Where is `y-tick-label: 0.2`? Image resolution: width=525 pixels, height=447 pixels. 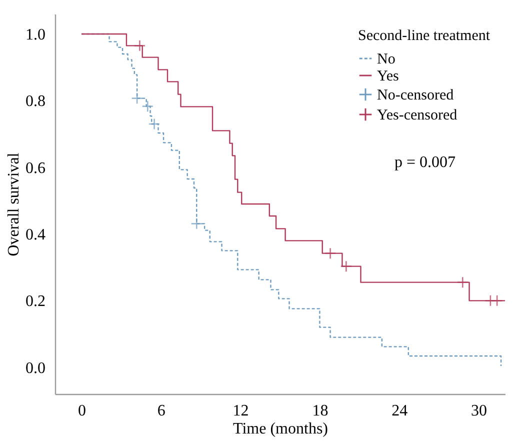
y-tick-label: 0.2 is located at coordinates (36, 301).